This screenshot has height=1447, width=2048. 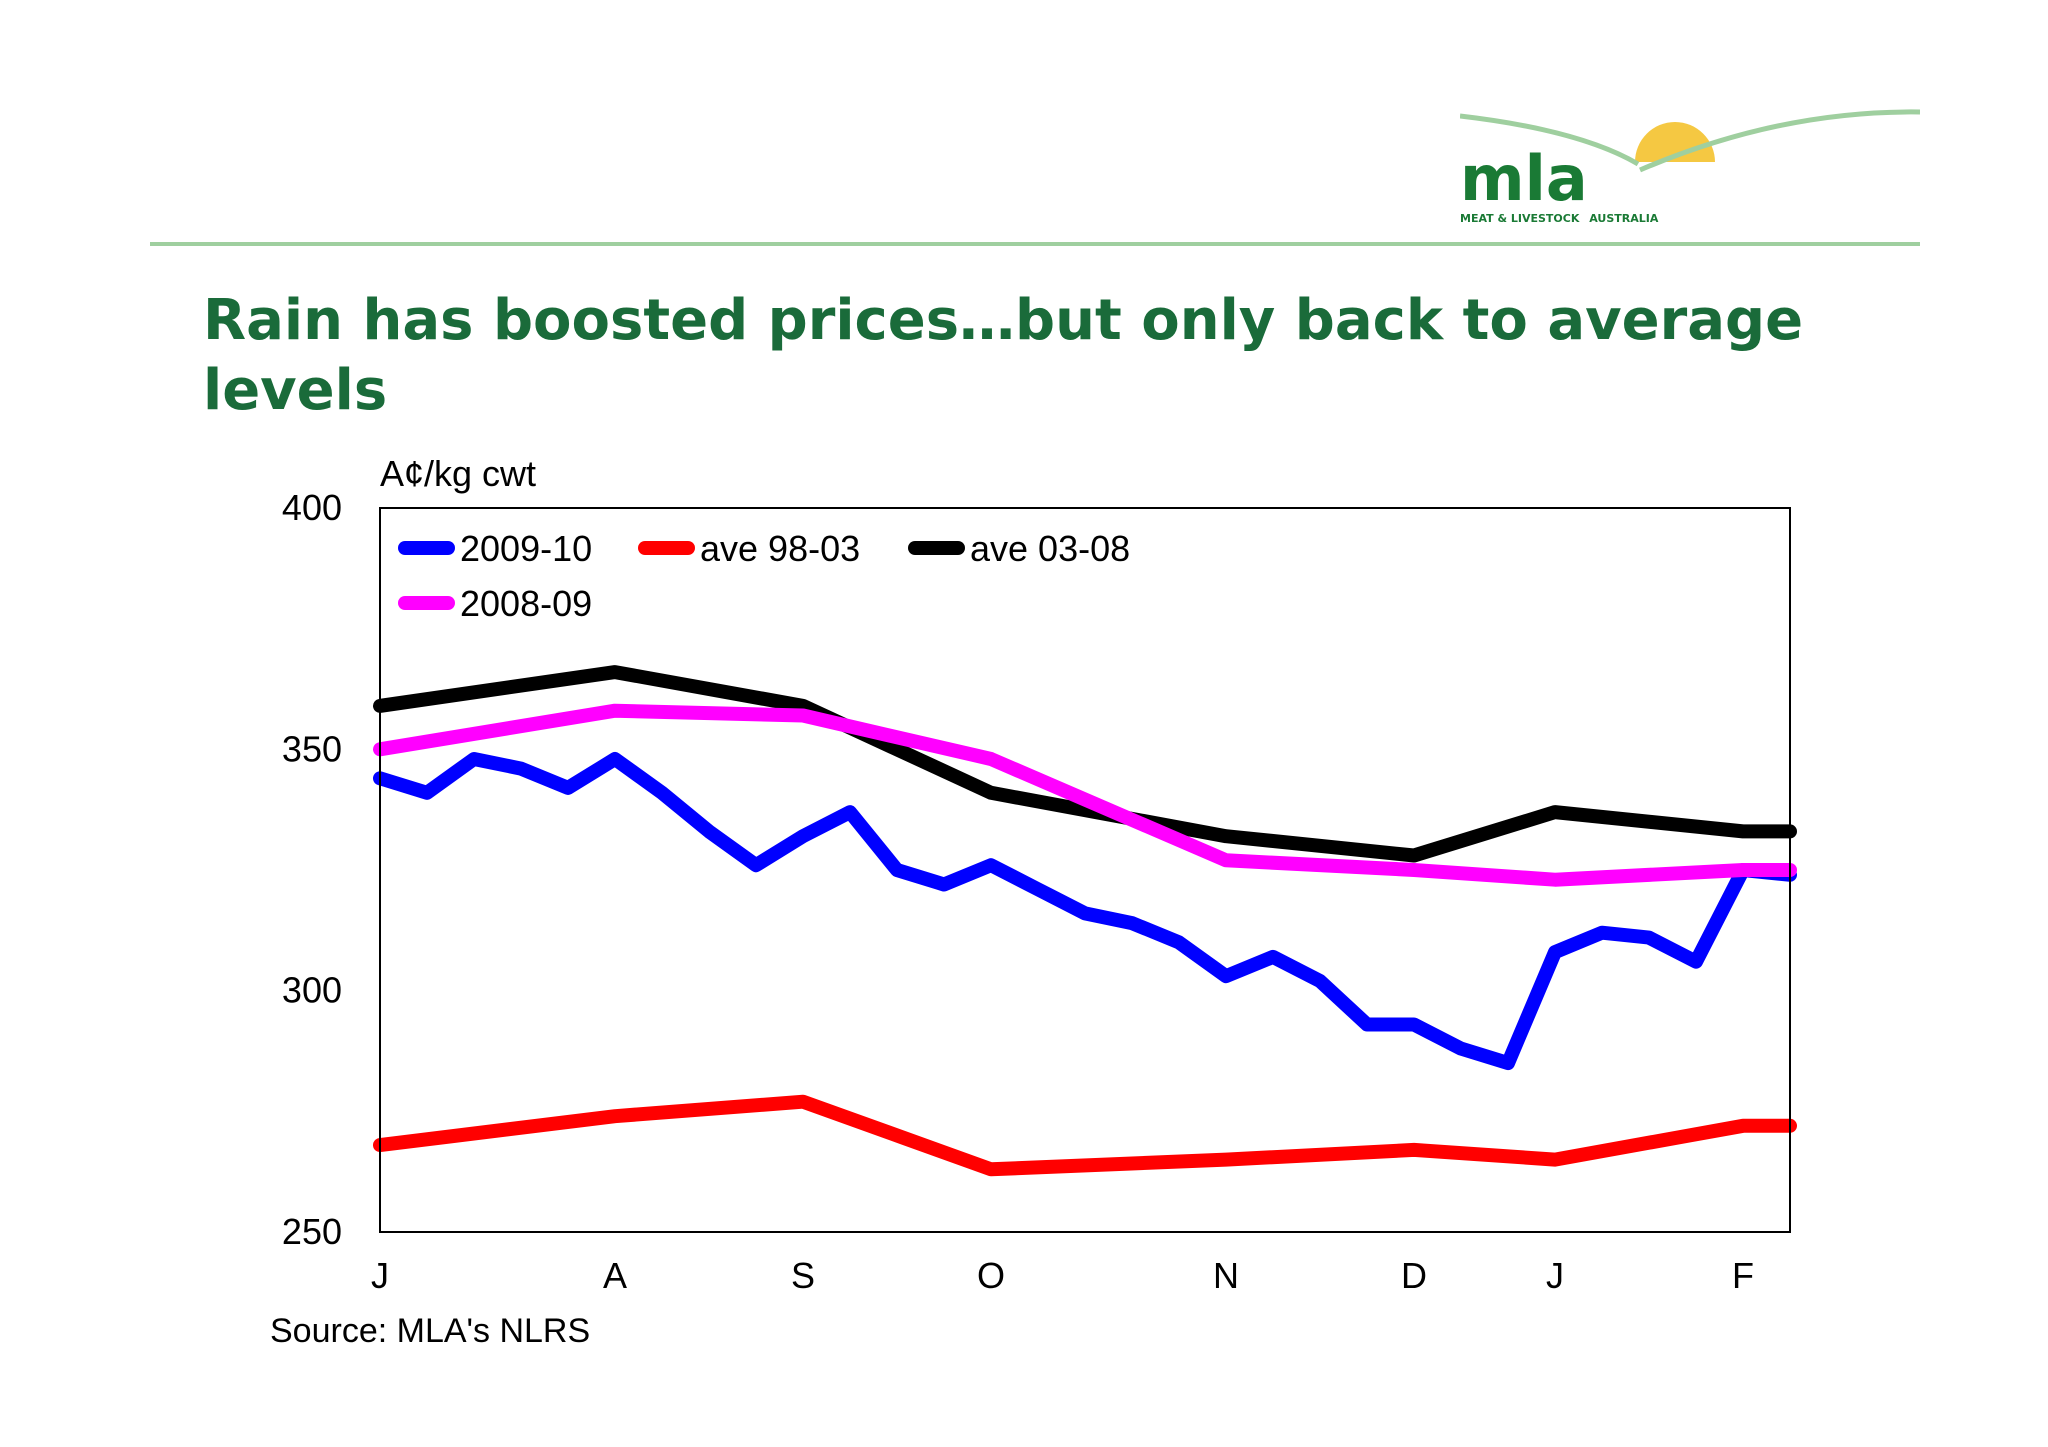 What do you see at coordinates (526, 603) in the screenshot?
I see `legend-label-2008-09: 2008-09` at bounding box center [526, 603].